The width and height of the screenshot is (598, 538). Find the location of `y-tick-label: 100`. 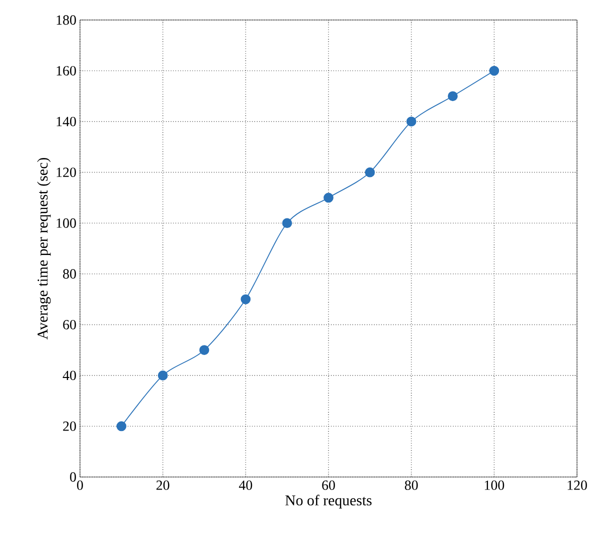

y-tick-label: 100 is located at coordinates (66, 223).